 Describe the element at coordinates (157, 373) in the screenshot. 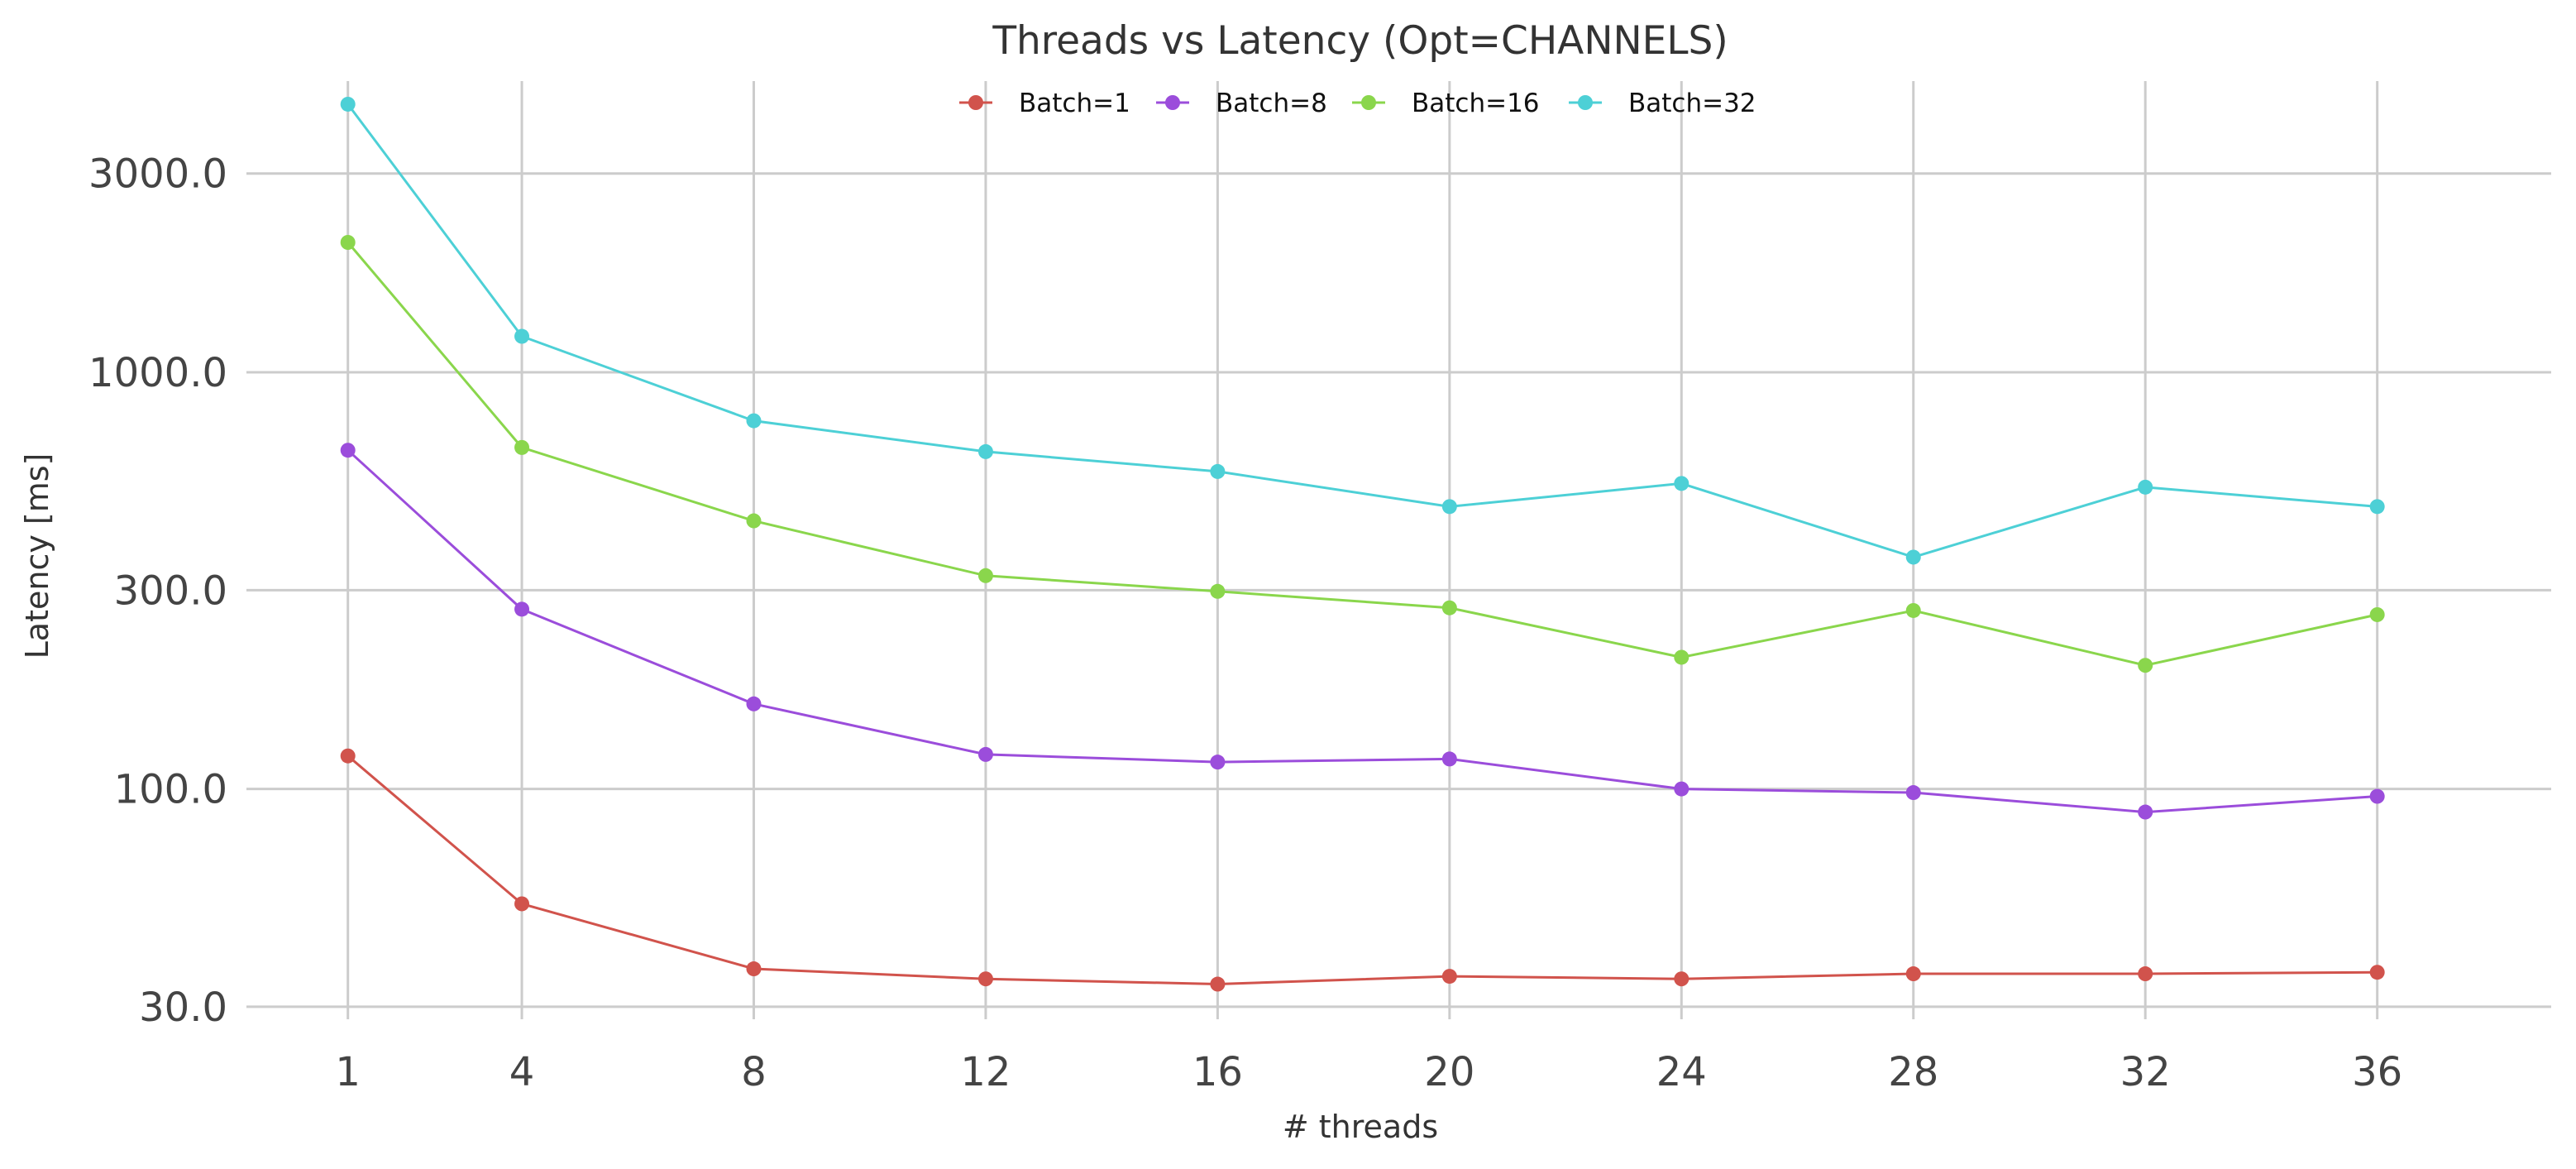

I see `y-tick-label: 1000.0` at that location.